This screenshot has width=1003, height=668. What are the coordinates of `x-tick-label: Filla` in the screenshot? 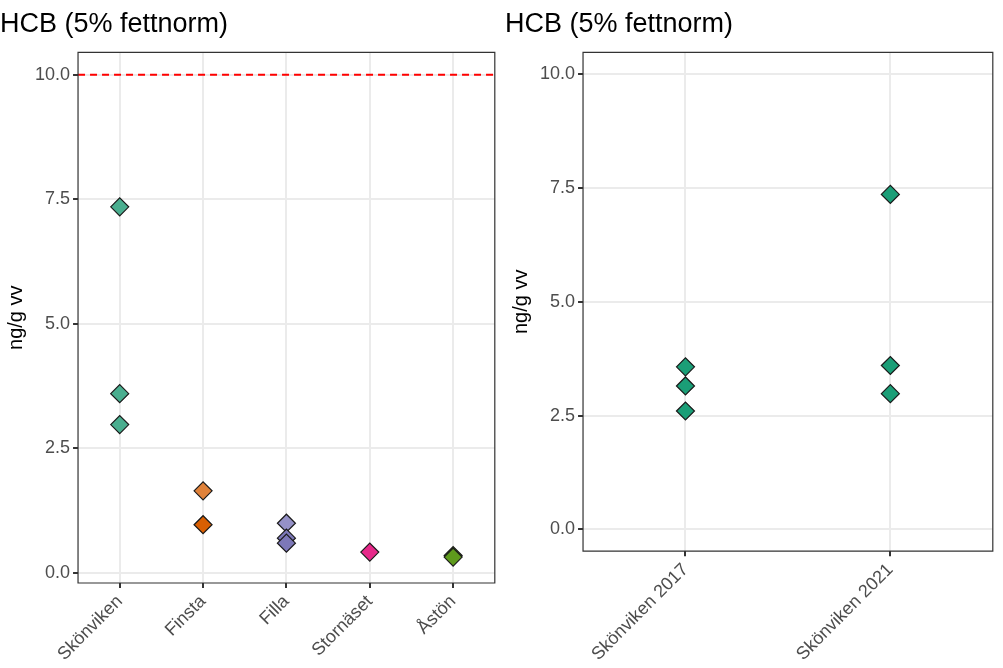 It's located at (274, 609).